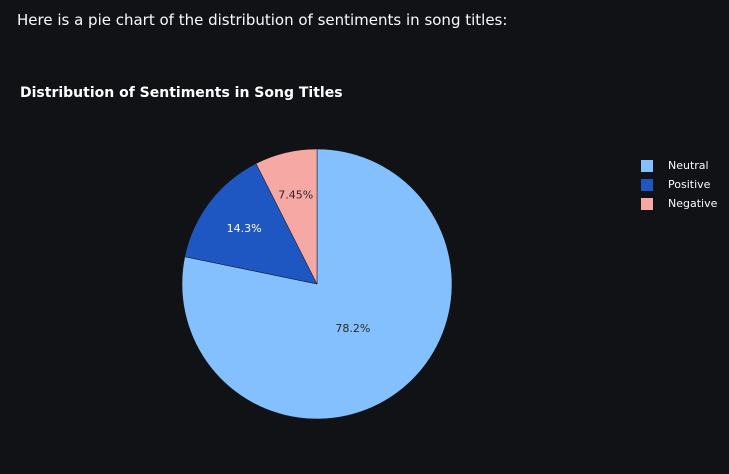 This screenshot has height=474, width=729. I want to click on legend-item-positive: Positive, so click(679, 184).